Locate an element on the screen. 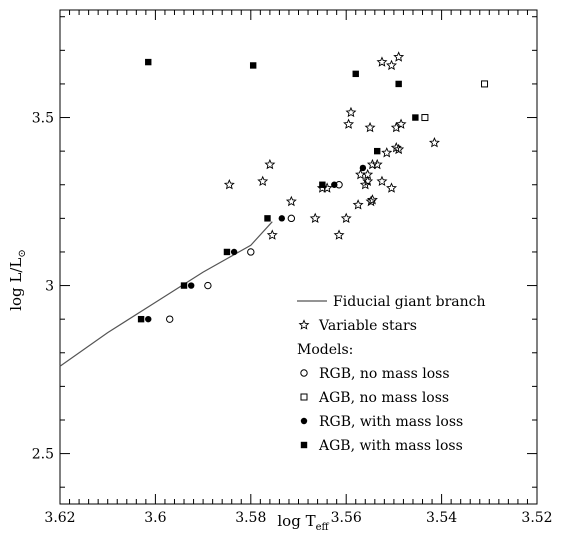  legend-item: Fiducial giant branch is located at coordinates (391, 302).